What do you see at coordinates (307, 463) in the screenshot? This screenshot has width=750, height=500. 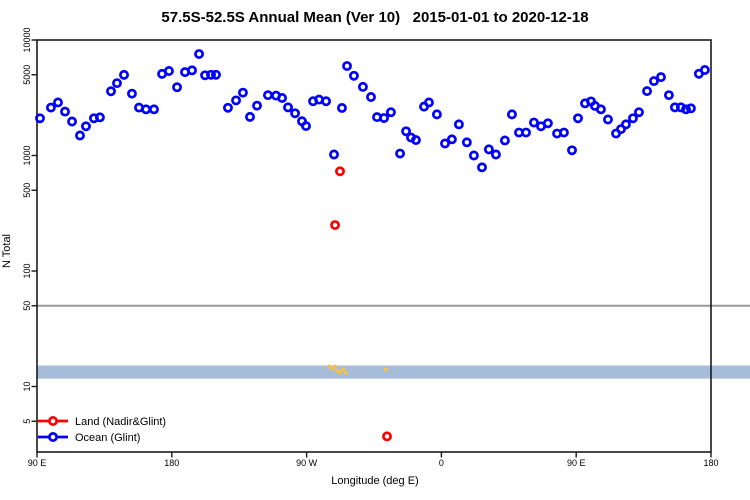 I see `x-tick-label: 90 W` at bounding box center [307, 463].